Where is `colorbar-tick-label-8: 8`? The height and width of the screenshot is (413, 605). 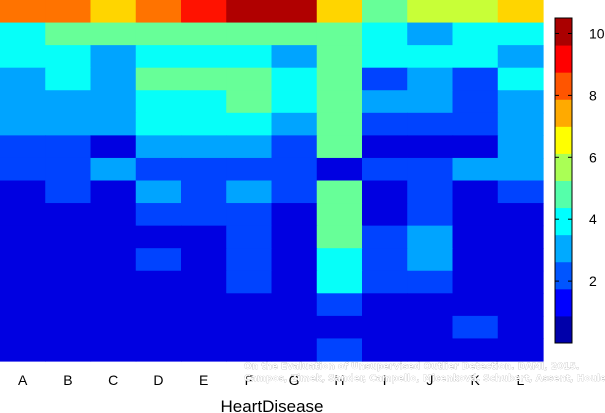 colorbar-tick-label-8: 8 is located at coordinates (593, 95).